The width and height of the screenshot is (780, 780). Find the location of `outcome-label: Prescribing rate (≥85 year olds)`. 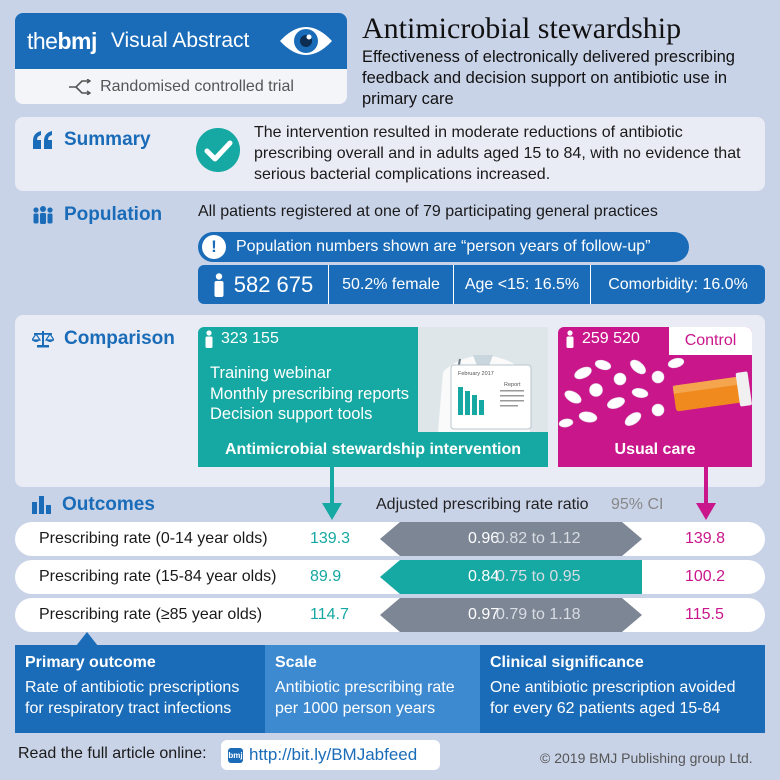

outcome-label: Prescribing rate (≥85 year olds) is located at coordinates (151, 614).